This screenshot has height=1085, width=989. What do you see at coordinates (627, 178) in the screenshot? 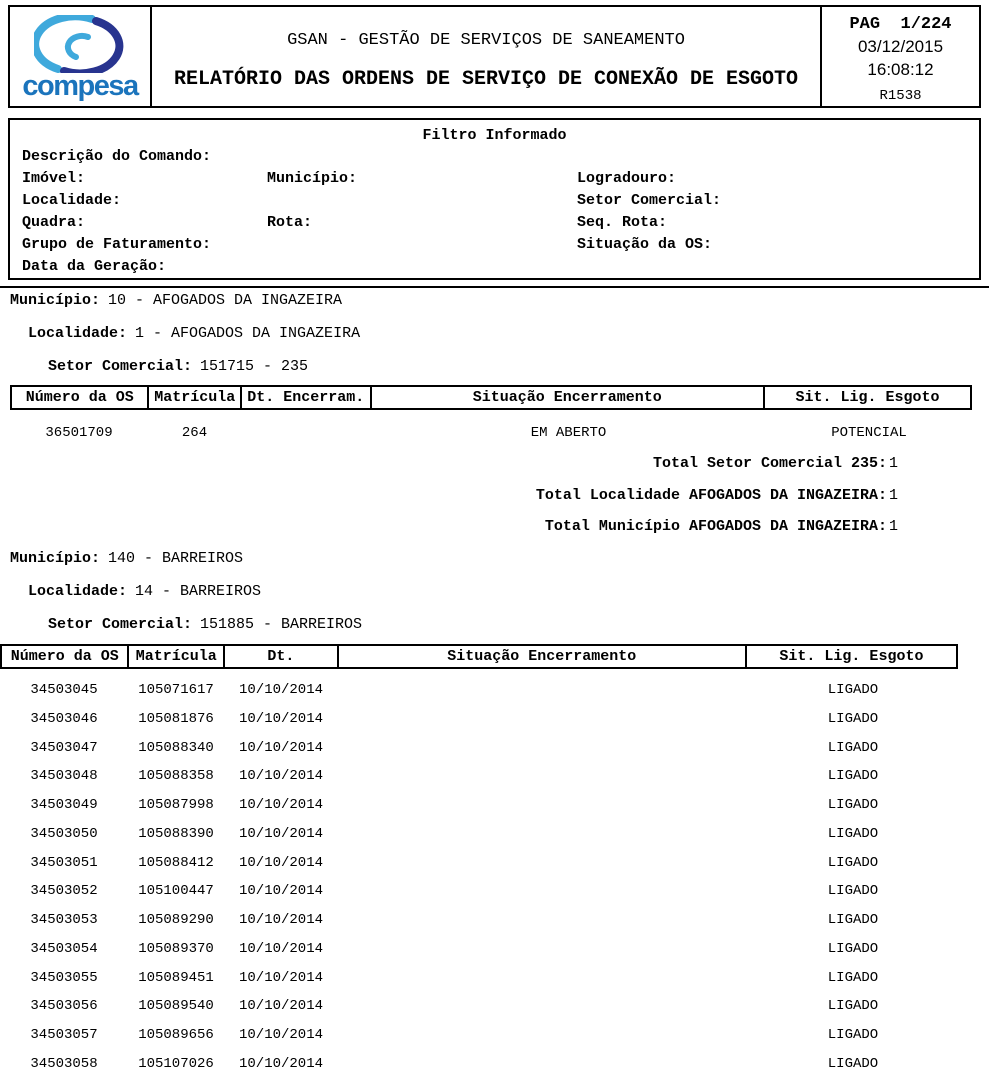
I see `filter-label-logradouro: Logradouro:` at bounding box center [627, 178].